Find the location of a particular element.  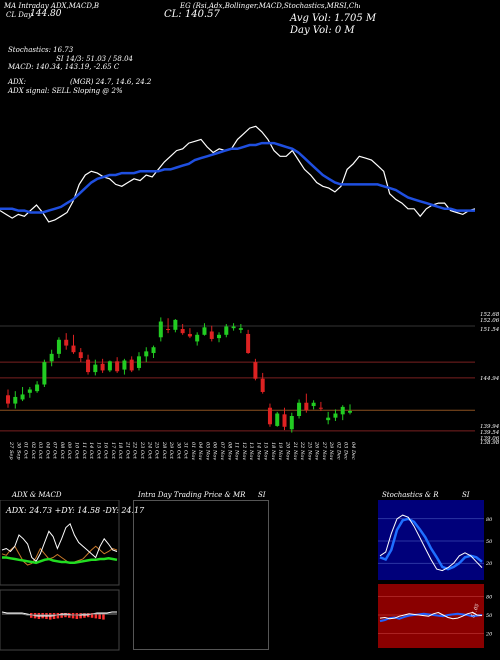

mrsi-panel-si: SI is located at coordinates (262, 495).